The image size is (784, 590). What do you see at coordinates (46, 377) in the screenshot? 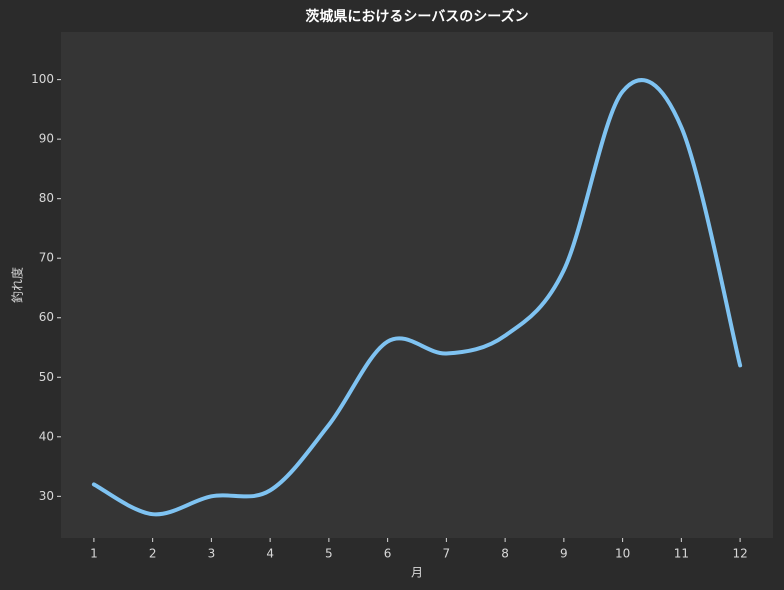
I see `y-tick-label: 50` at bounding box center [46, 377].